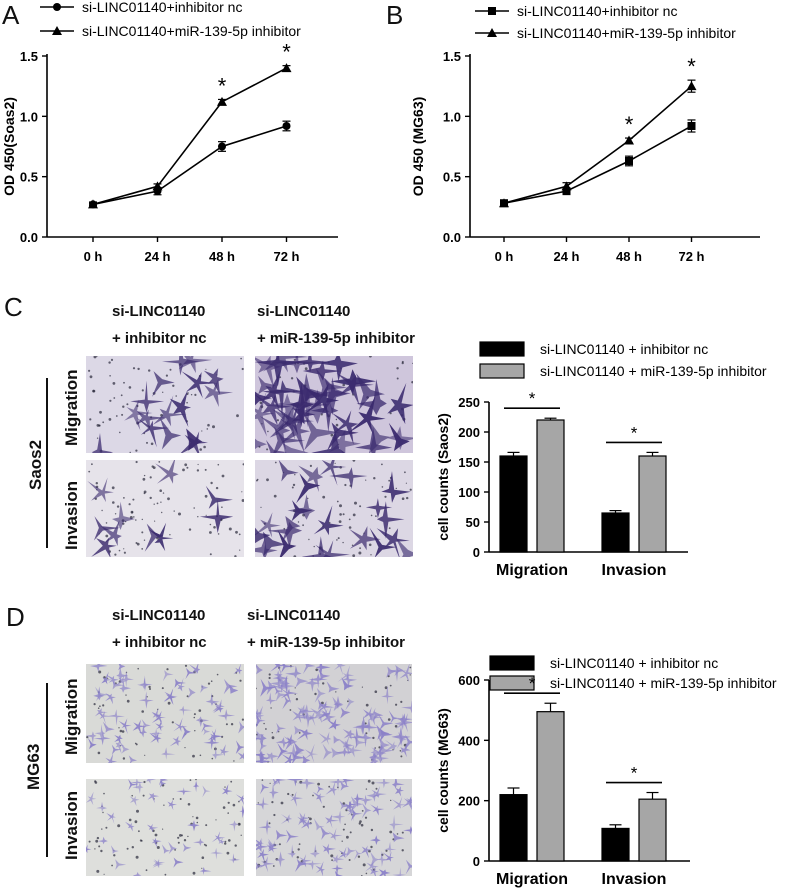 Image resolution: width=790 pixels, height=888 pixels. Describe the element at coordinates (57, 30) in the screenshot. I see `legend-marker` at that location.